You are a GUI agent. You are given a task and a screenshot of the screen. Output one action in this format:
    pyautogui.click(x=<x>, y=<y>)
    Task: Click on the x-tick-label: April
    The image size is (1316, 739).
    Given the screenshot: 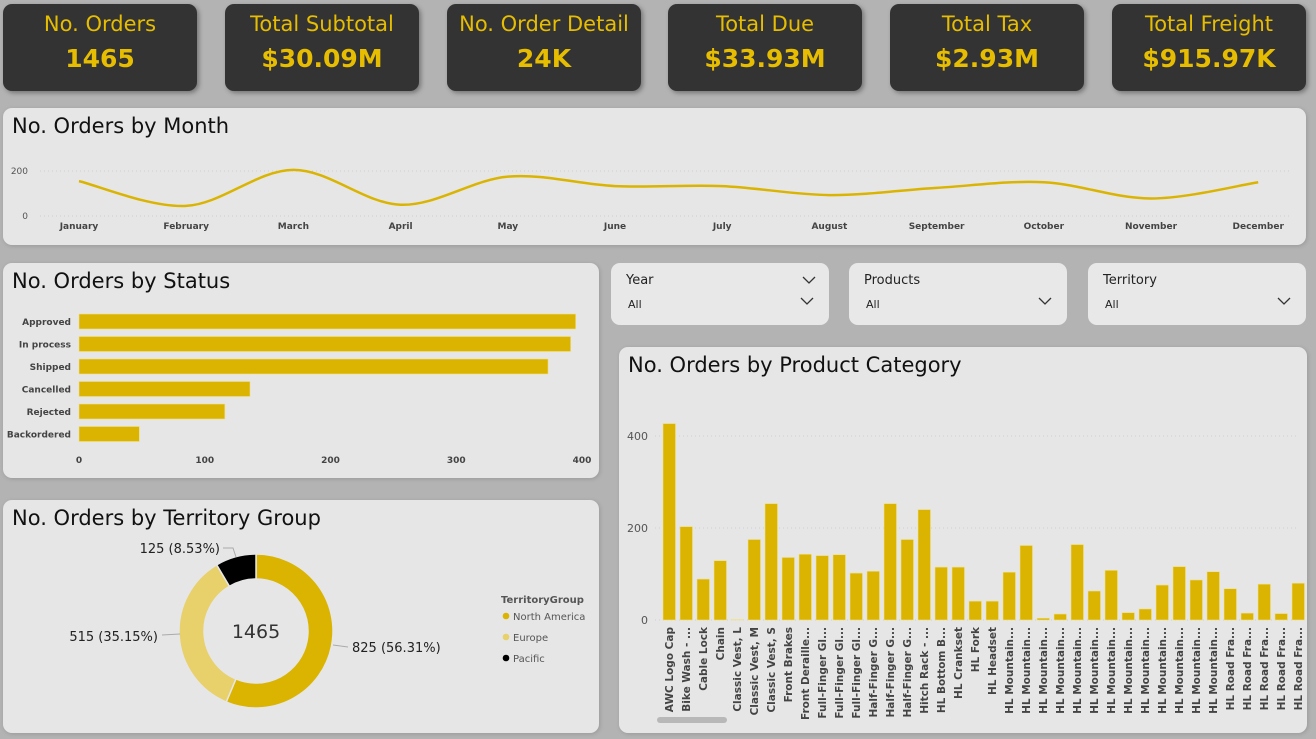 What is the action you would take?
    pyautogui.click(x=401, y=227)
    